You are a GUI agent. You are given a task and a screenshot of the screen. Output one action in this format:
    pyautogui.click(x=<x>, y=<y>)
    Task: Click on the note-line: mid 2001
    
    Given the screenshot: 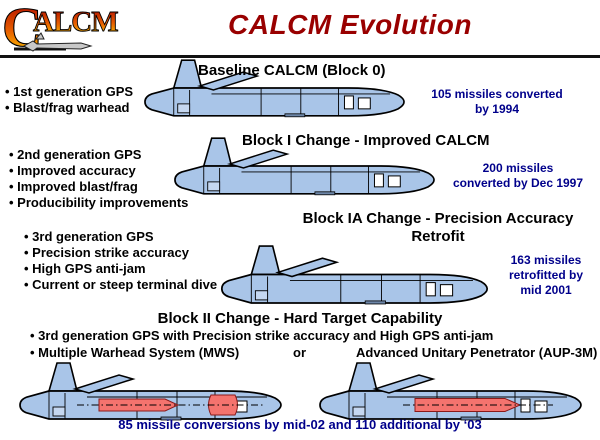 What is the action you would take?
    pyautogui.click(x=546, y=290)
    